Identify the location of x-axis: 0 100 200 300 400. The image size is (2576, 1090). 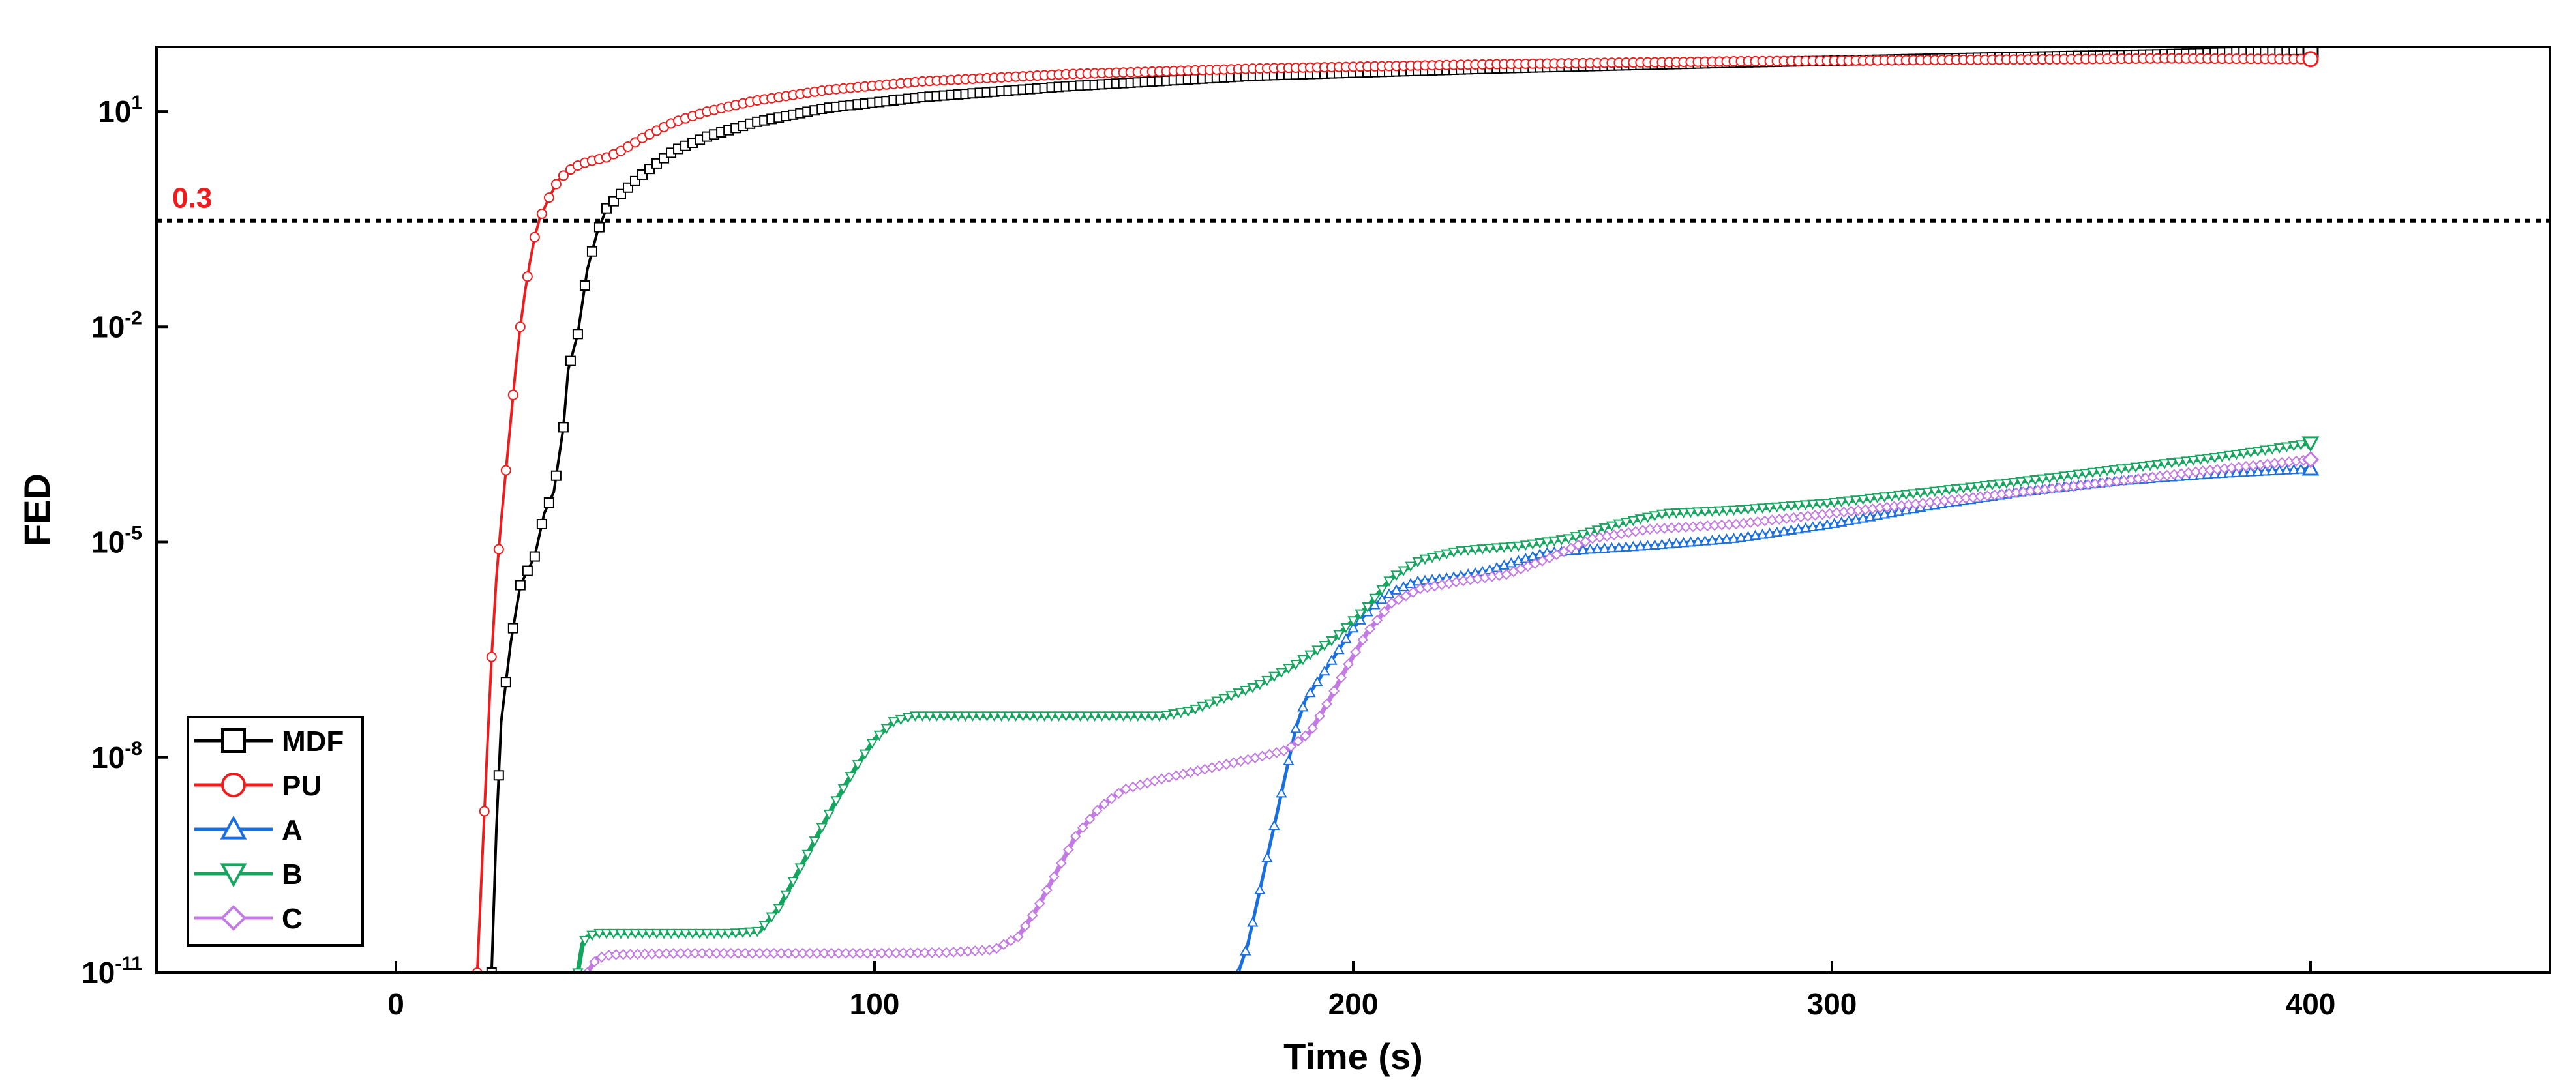
(1361, 991).